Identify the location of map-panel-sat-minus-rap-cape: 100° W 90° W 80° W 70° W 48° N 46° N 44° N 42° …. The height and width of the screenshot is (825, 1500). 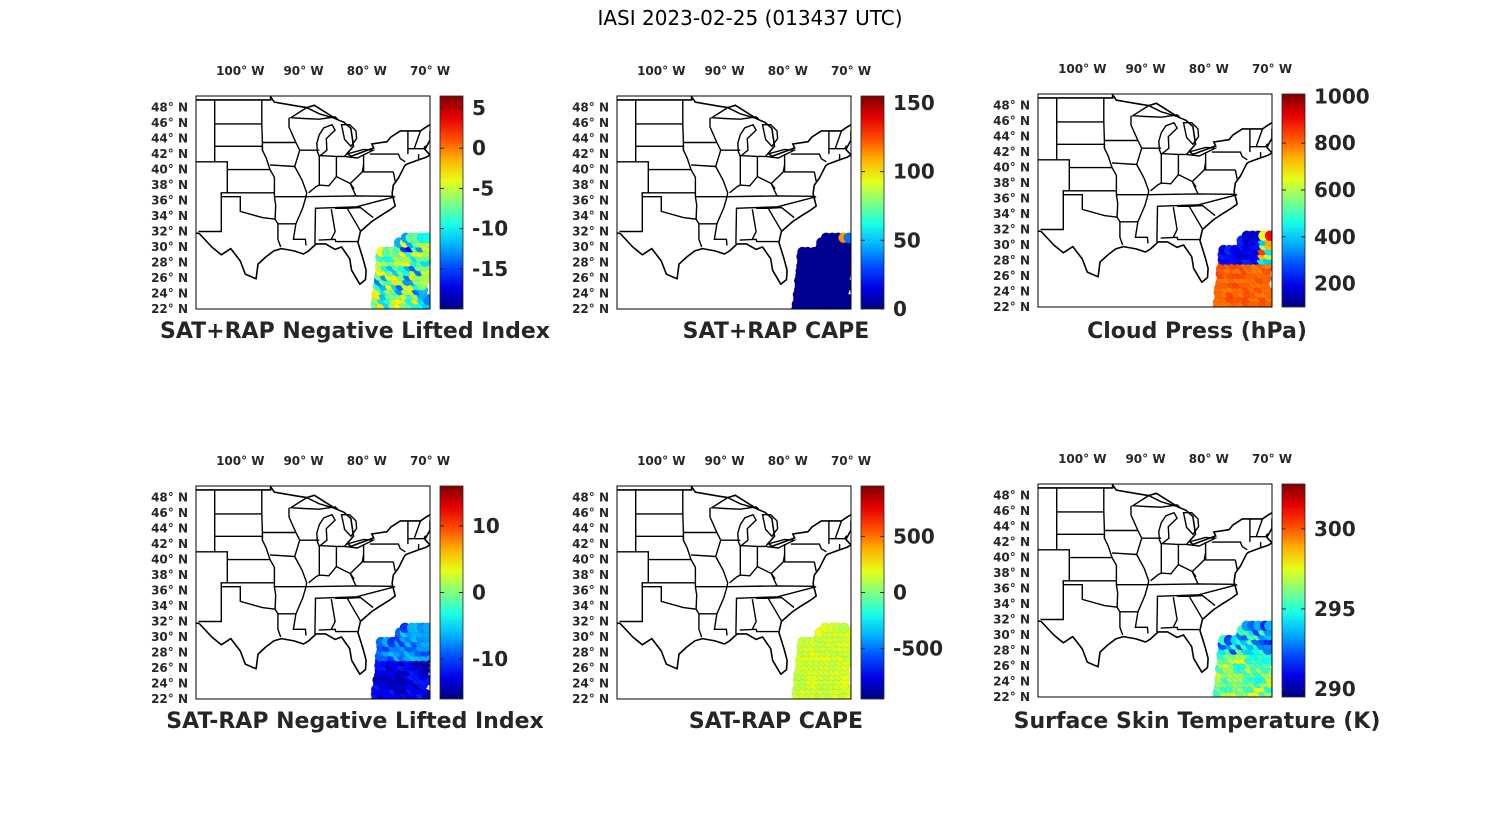
(794, 595).